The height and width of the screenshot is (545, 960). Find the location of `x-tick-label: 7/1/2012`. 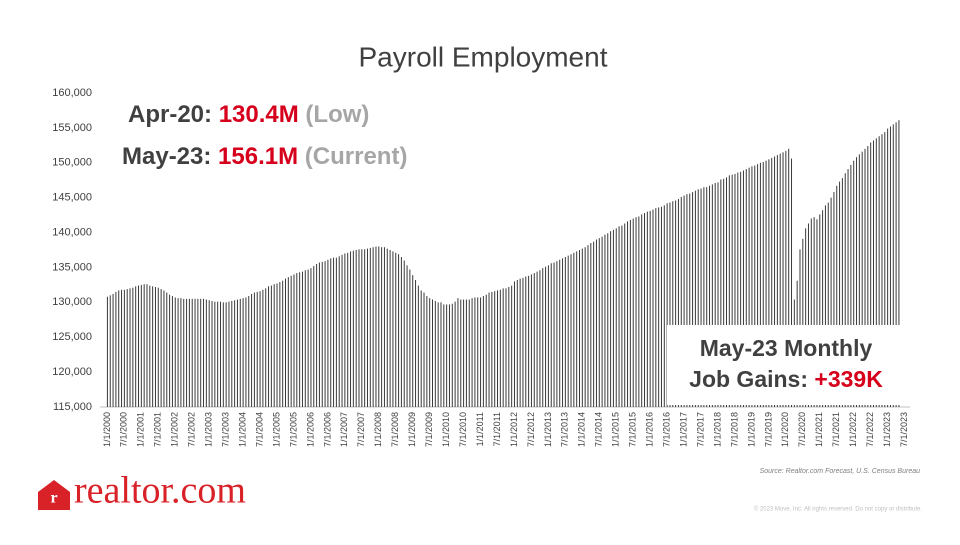

x-tick-label: 7/1/2012 is located at coordinates (531, 429).